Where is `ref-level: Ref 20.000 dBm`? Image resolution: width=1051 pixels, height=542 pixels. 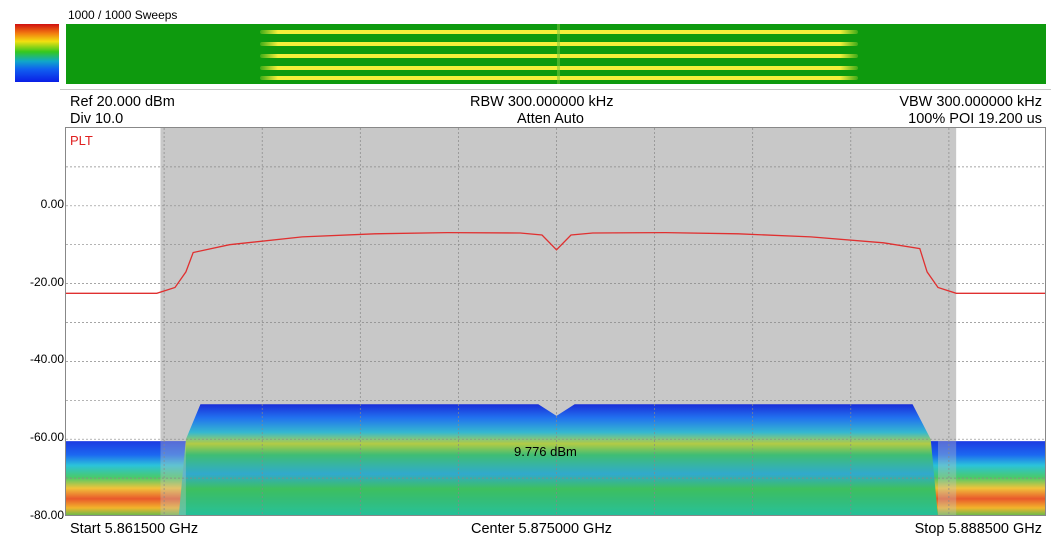
ref-level: Ref 20.000 dBm is located at coordinates (122, 102).